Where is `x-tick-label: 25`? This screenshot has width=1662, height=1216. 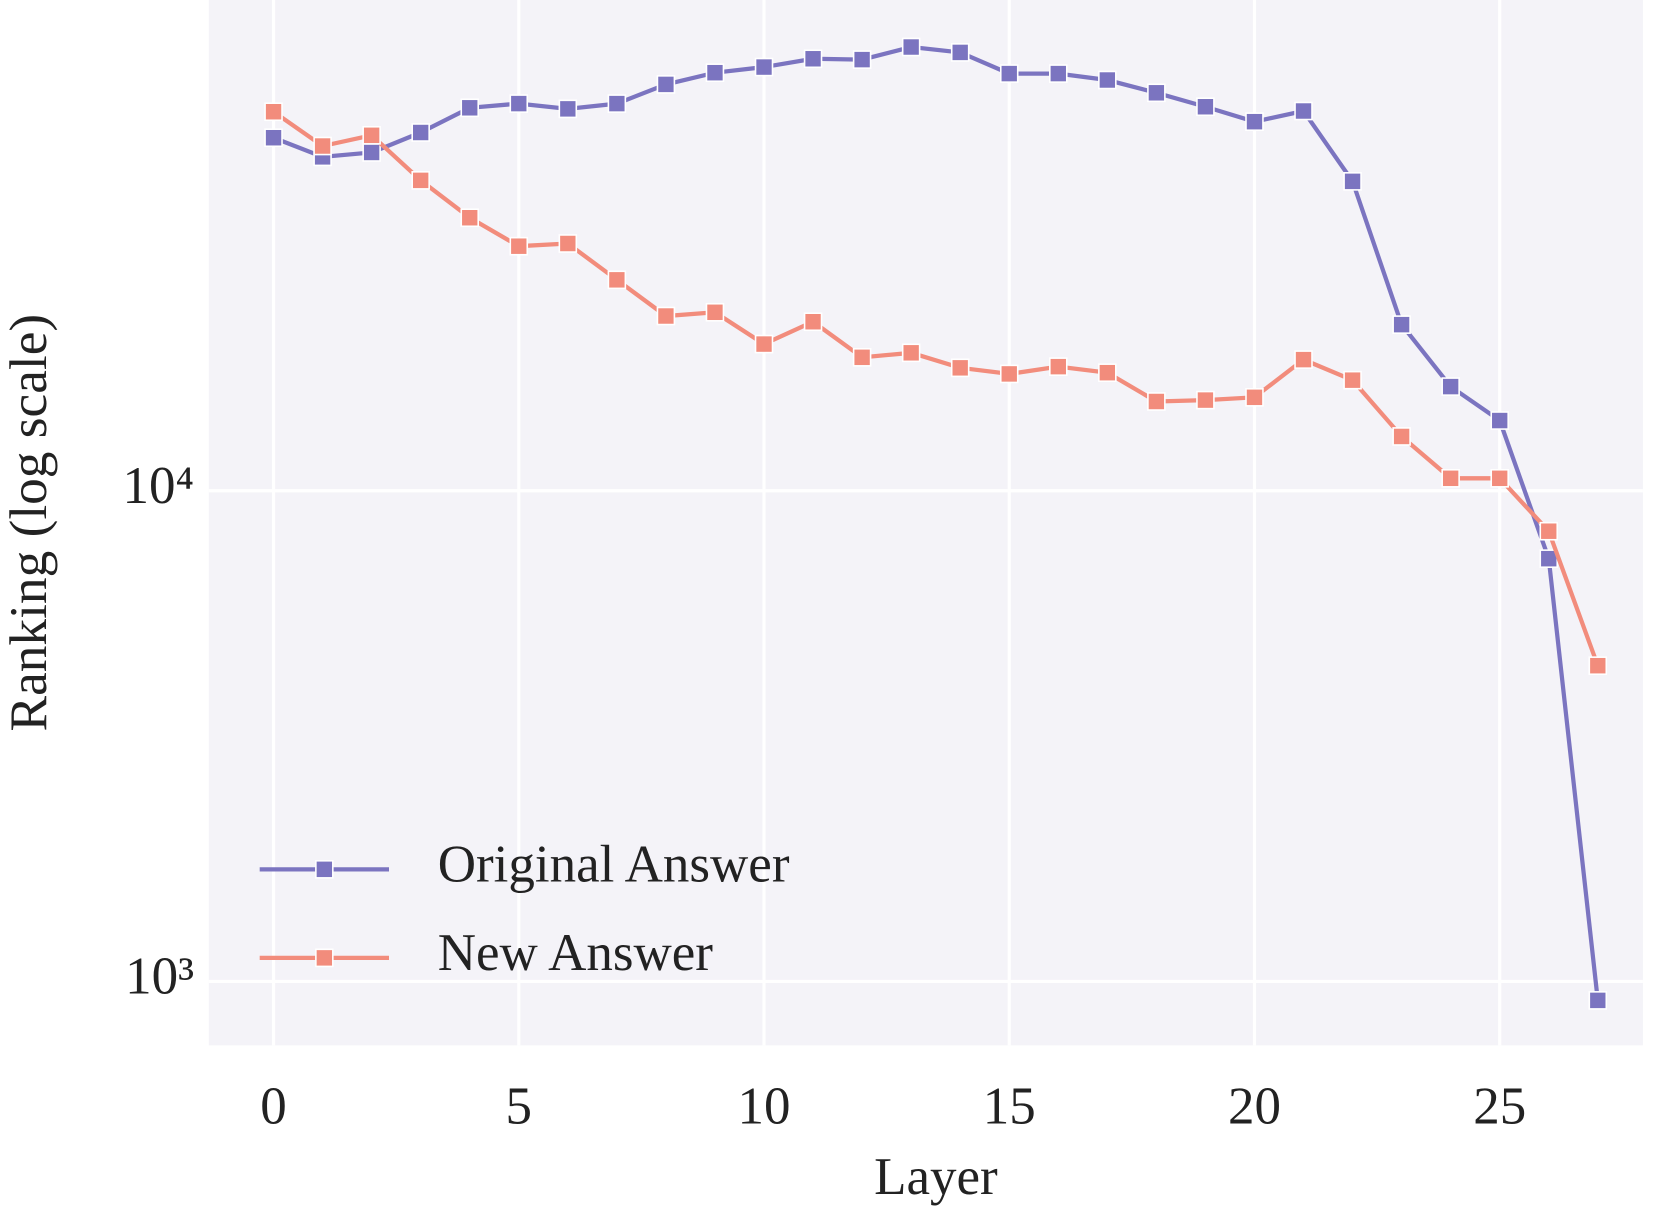
x-tick-label: 25 is located at coordinates (1499, 1107).